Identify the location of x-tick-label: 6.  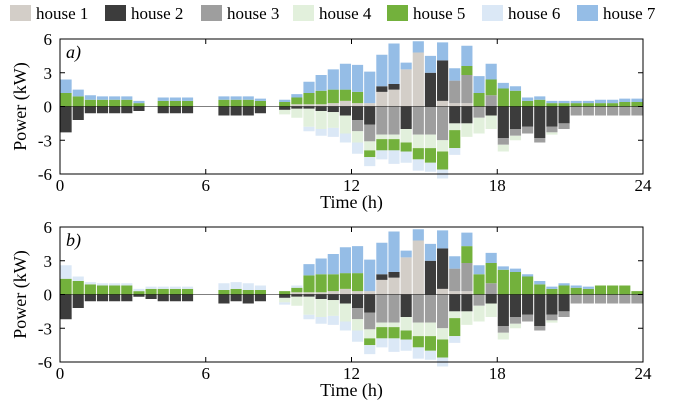
(206, 373).